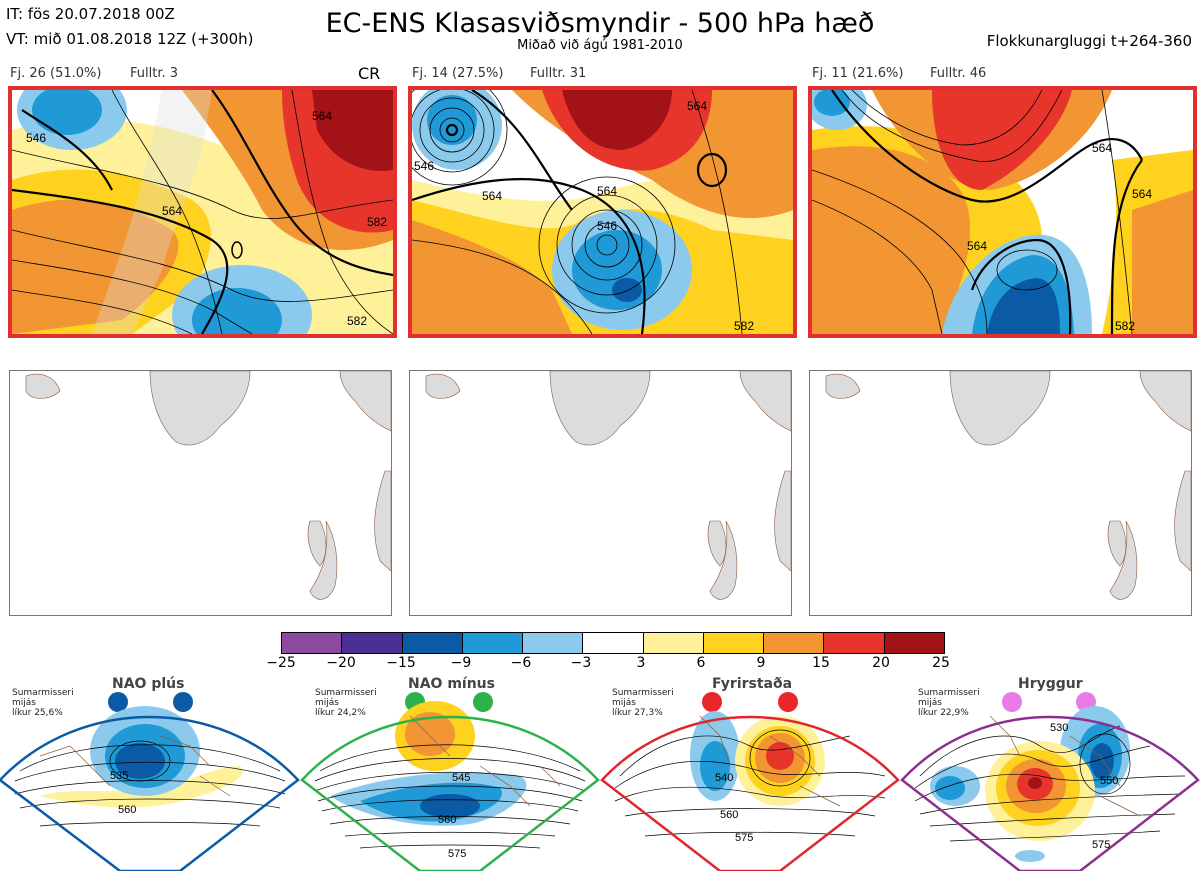  I want to click on contour-label: 545, so click(461, 778).